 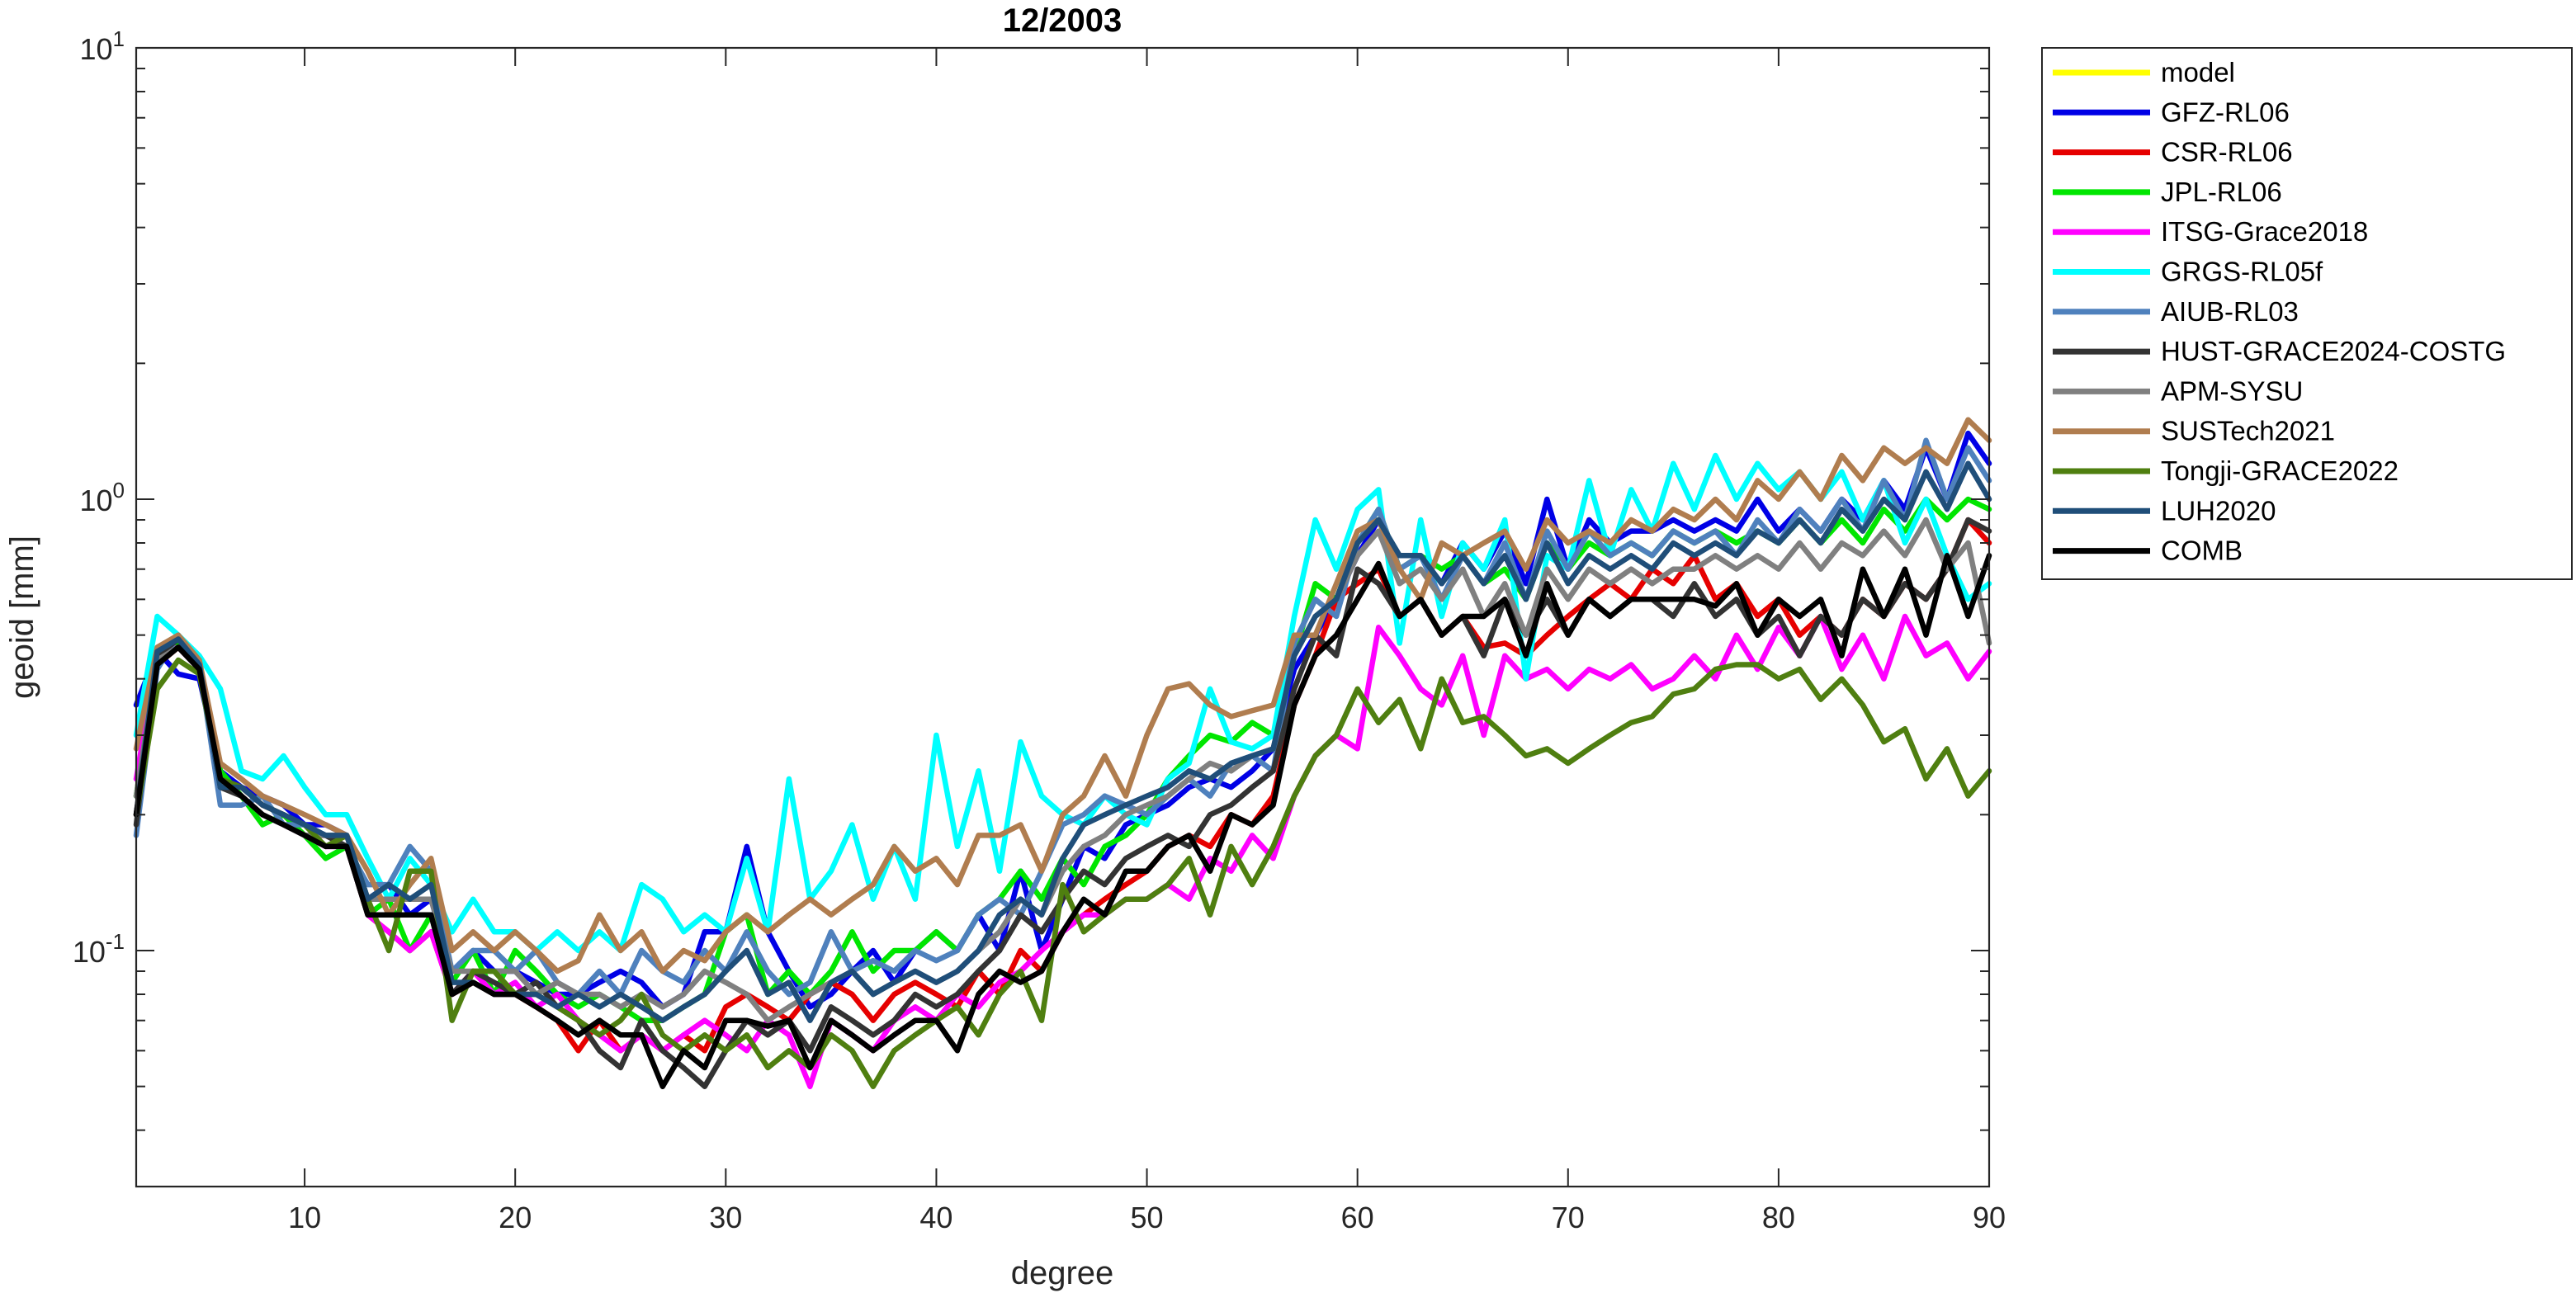 I want to click on chart-title: 12/2003, so click(x=1063, y=21).